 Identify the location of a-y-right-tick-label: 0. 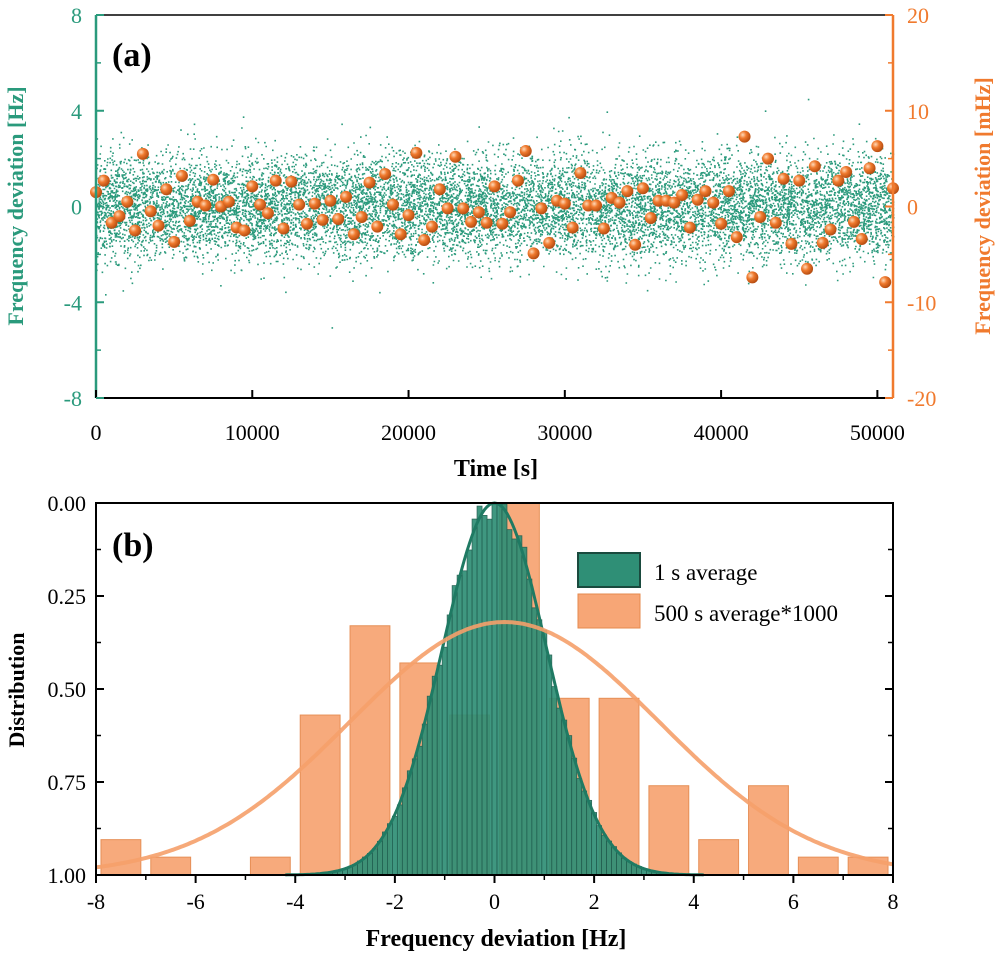
(912, 207).